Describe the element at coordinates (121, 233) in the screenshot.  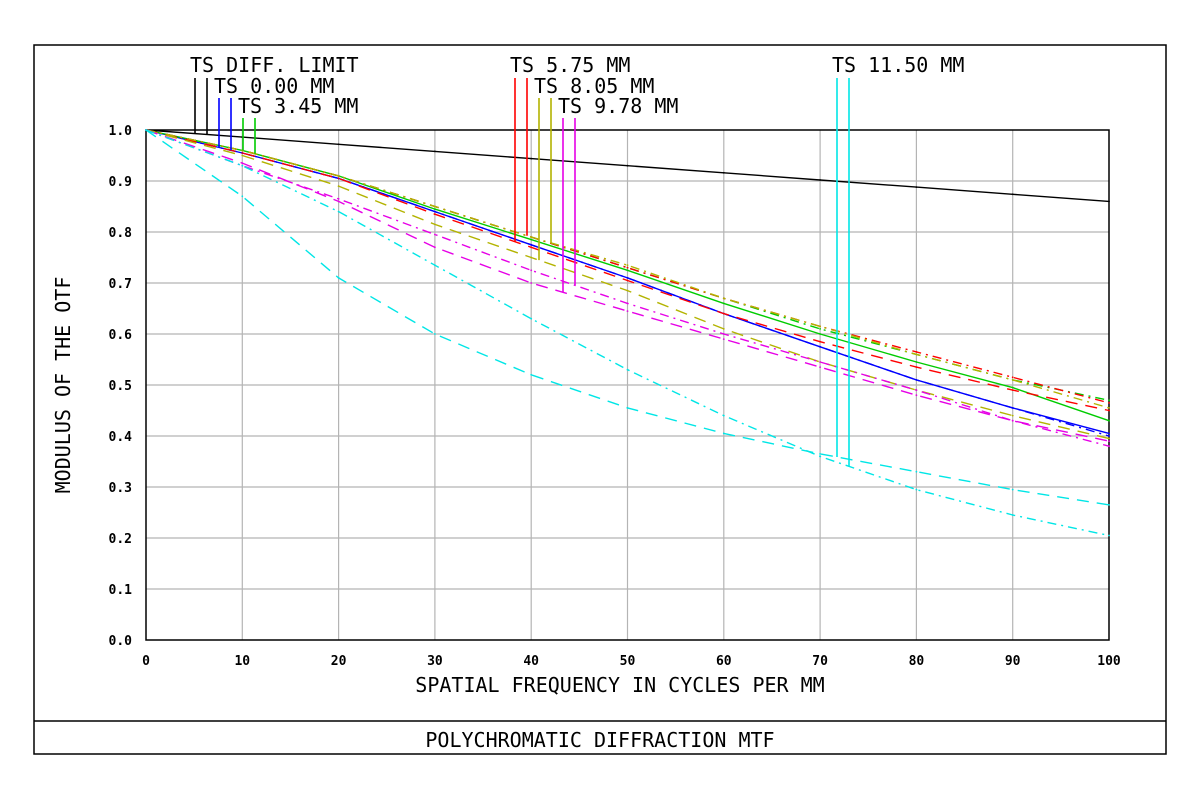
I see `y-tick-label: 0.8` at that location.